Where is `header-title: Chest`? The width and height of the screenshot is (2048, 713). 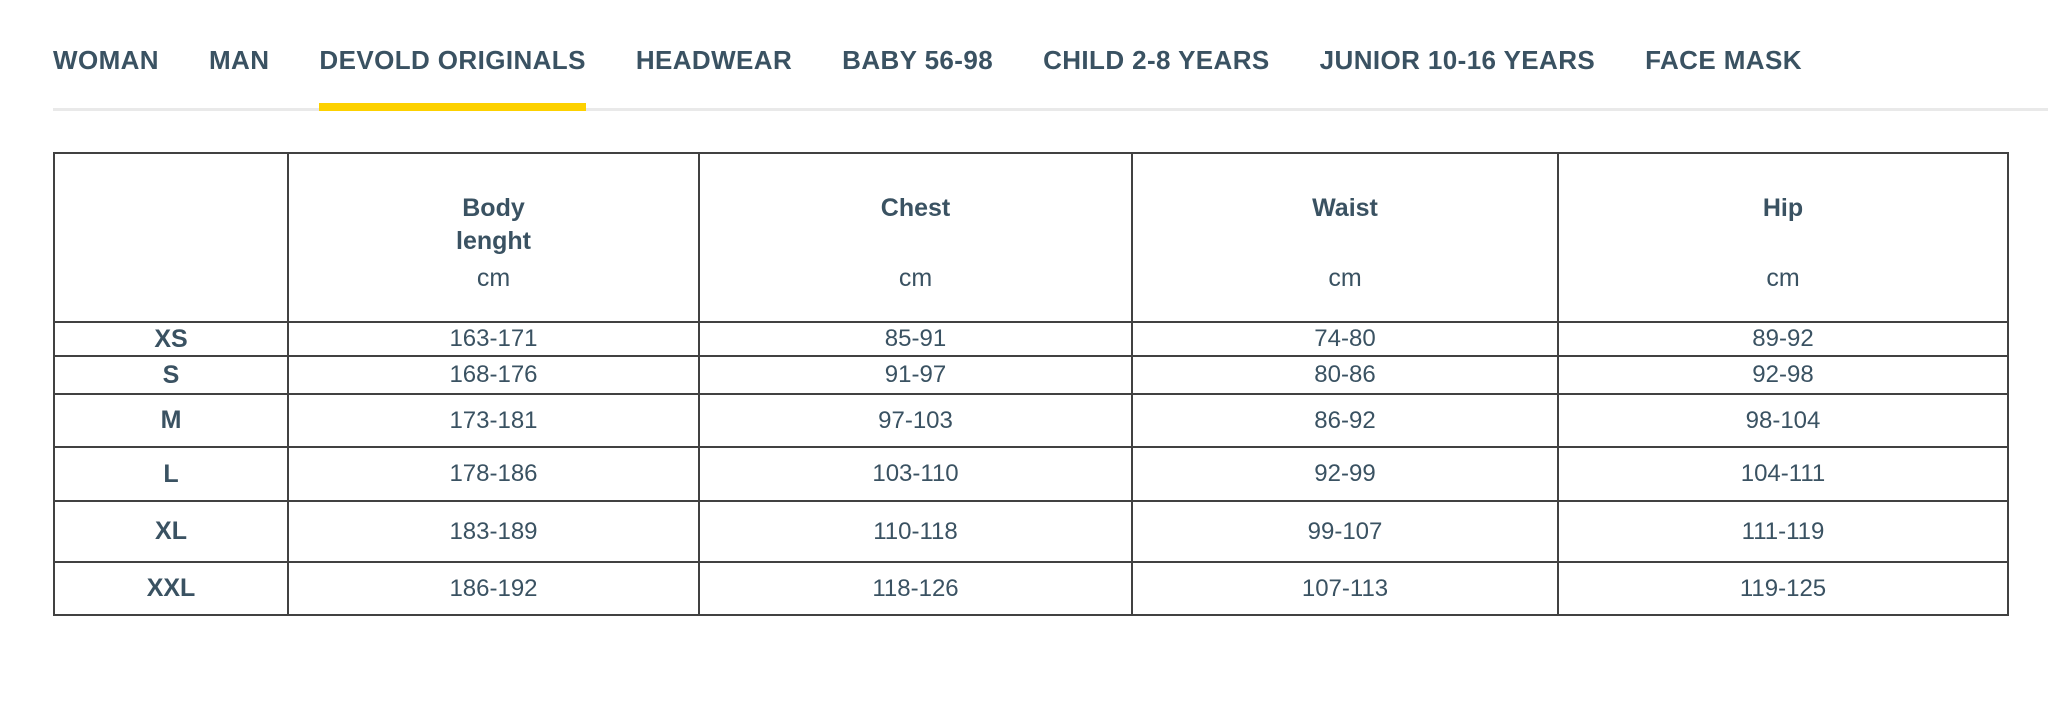 header-title: Chest is located at coordinates (915, 208).